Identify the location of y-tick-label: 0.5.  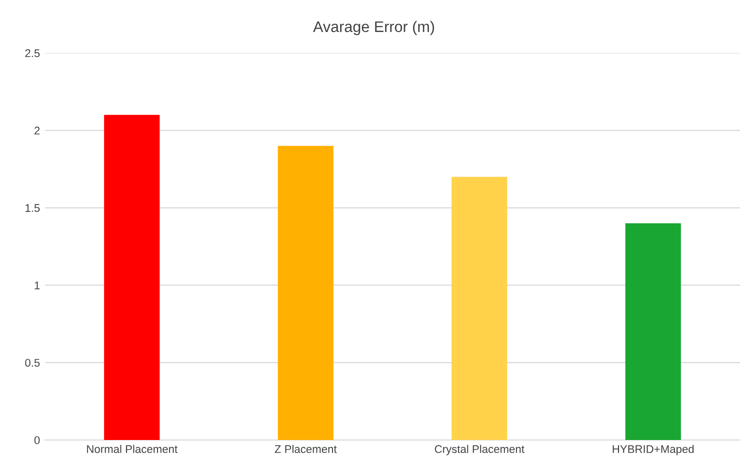
(32, 362).